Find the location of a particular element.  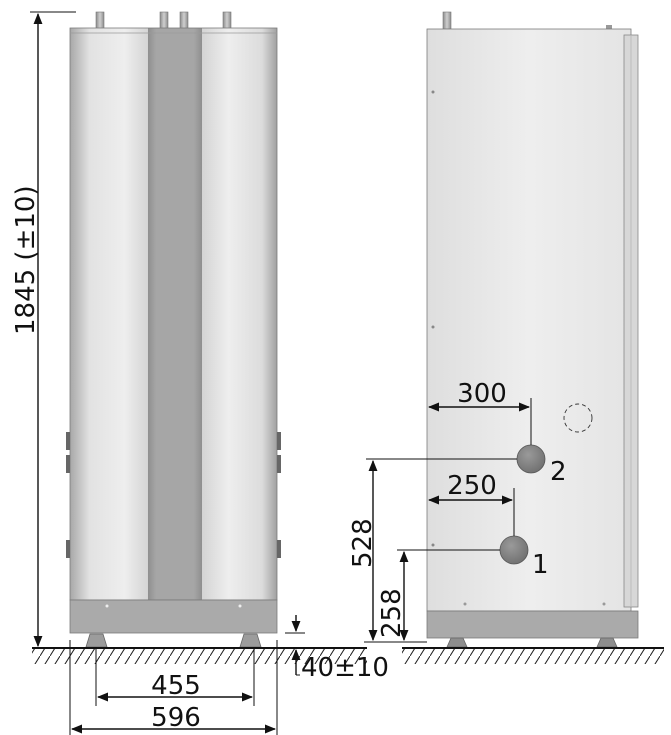

side-base-plinth is located at coordinates (532, 624).